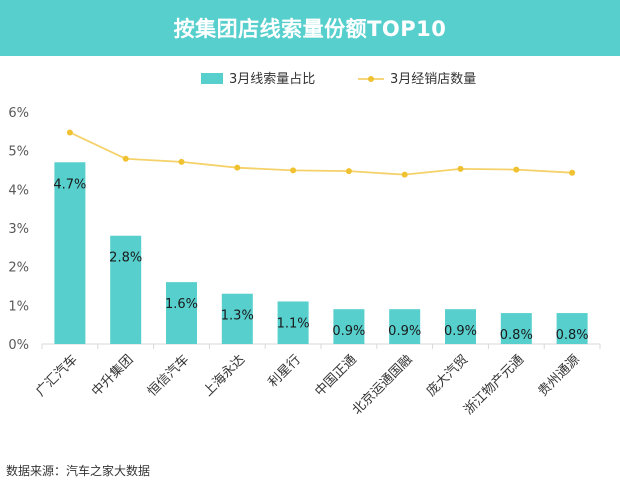 Image resolution: width=620 pixels, height=491 pixels. What do you see at coordinates (18, 268) in the screenshot?
I see `y-tick-label: 2%` at bounding box center [18, 268].